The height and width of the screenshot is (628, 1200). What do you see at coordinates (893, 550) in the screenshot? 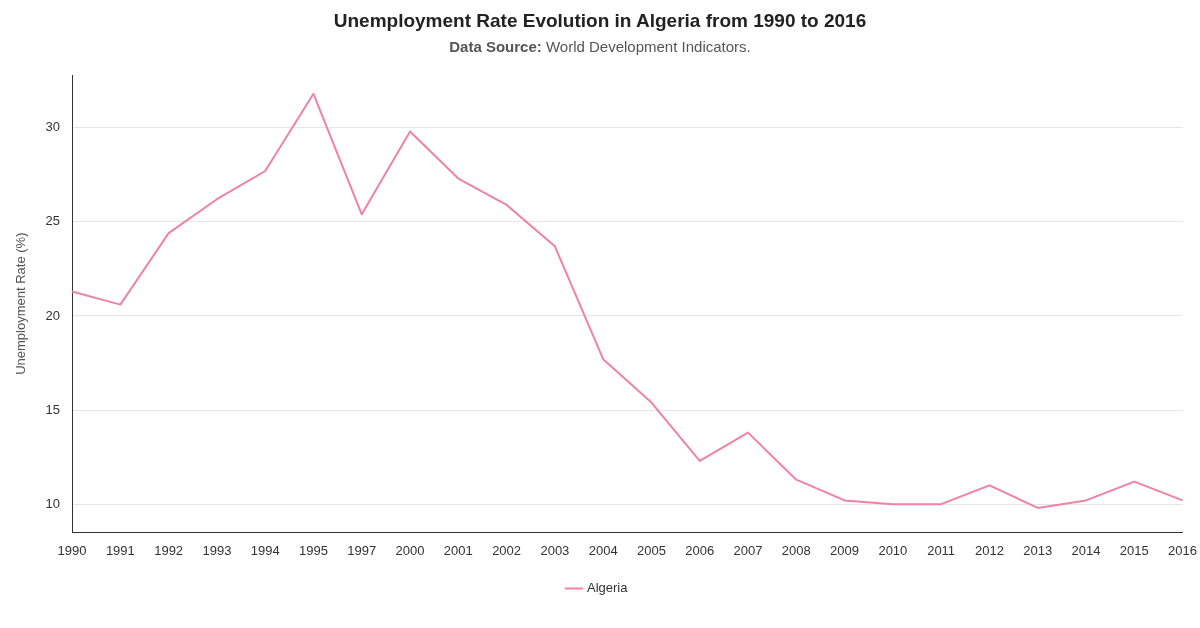
I see `x-tick-label: 2010` at bounding box center [893, 550].